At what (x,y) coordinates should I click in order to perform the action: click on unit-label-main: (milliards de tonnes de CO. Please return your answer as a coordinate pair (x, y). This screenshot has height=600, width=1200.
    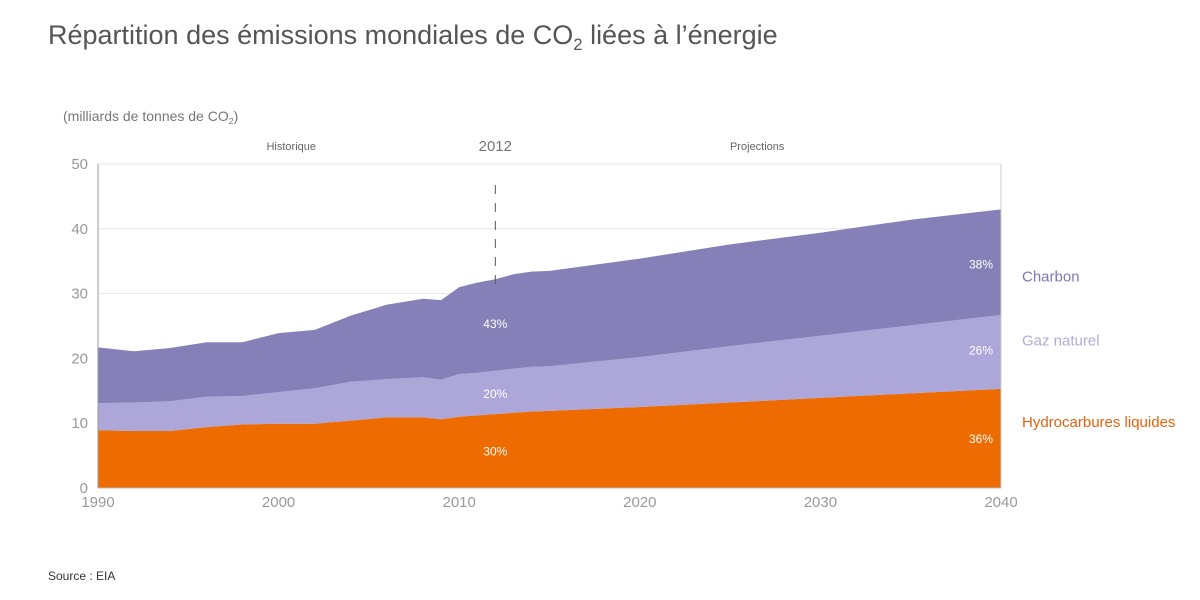
    Looking at the image, I should click on (146, 116).